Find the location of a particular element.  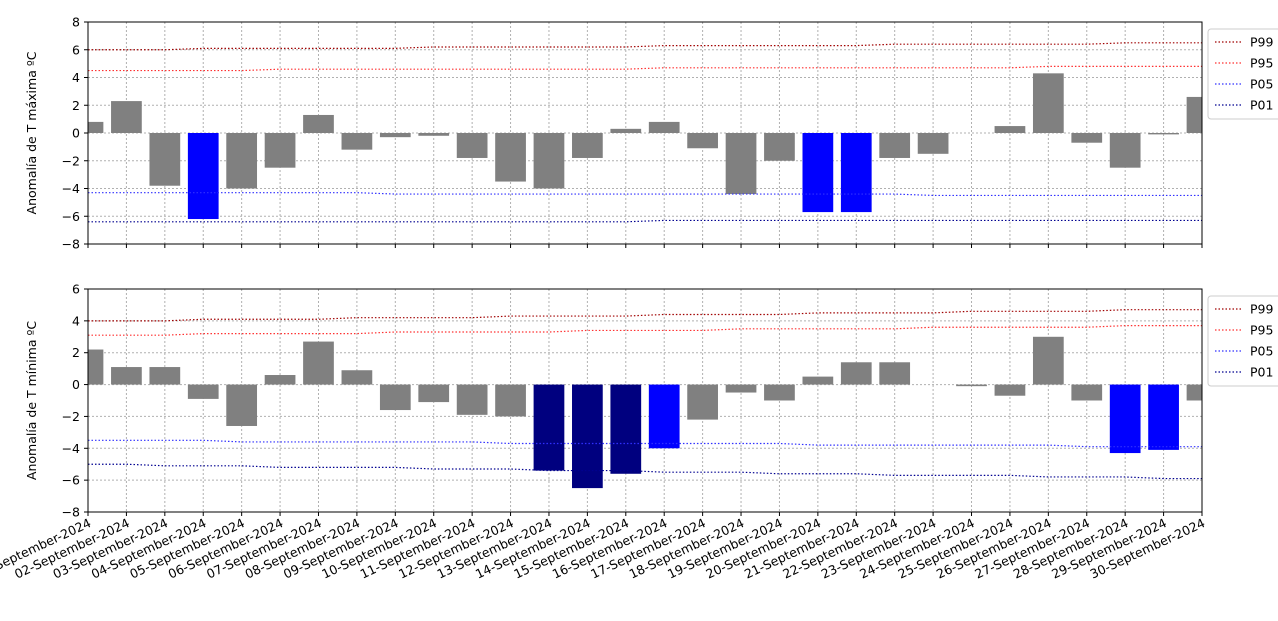

y-axis-label: Anomalía de T máxima ºC is located at coordinates (31, 132).